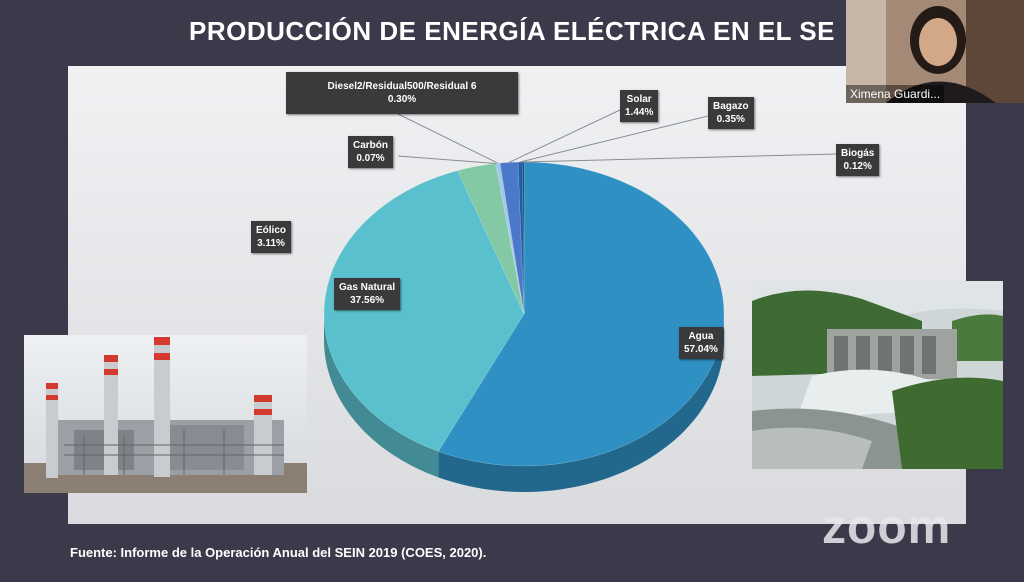 This screenshot has height=582, width=1024. I want to click on label-bagazo-value: 0.35%, so click(730, 119).